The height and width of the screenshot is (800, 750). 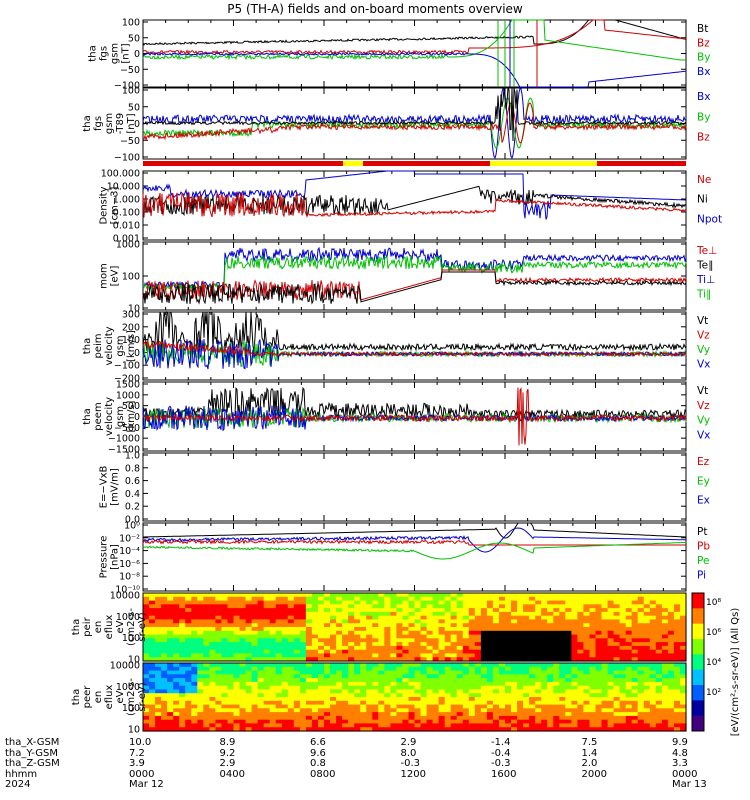 I want to click on footer-value: 7.2, so click(x=137, y=753).